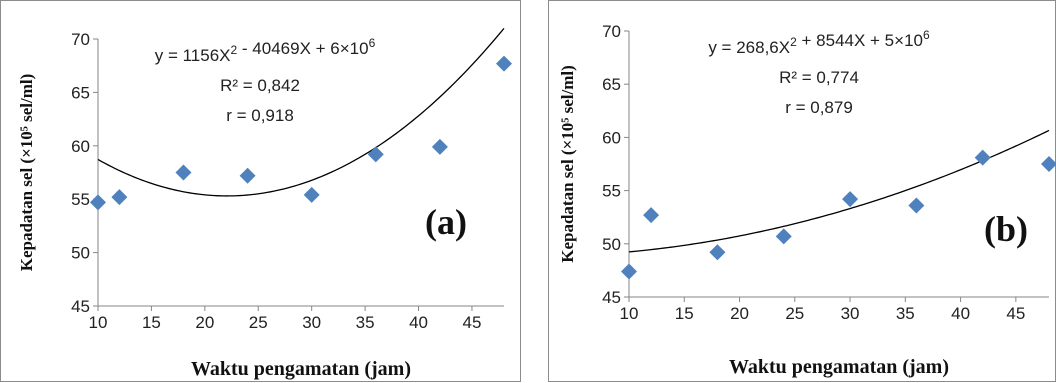  Describe the element at coordinates (260, 85) in the screenshot. I see `r-squared-label: R² = 0,842` at that location.